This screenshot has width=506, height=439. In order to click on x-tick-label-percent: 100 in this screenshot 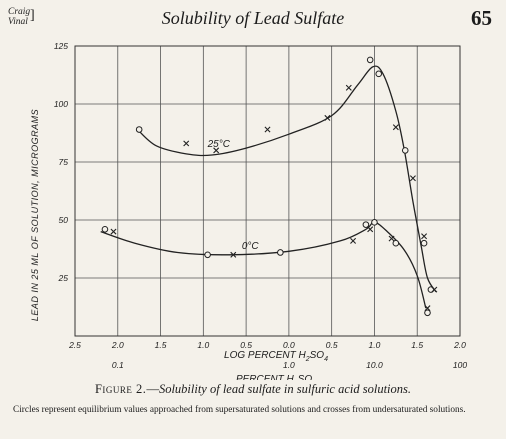, I will do `click(460, 365)`.